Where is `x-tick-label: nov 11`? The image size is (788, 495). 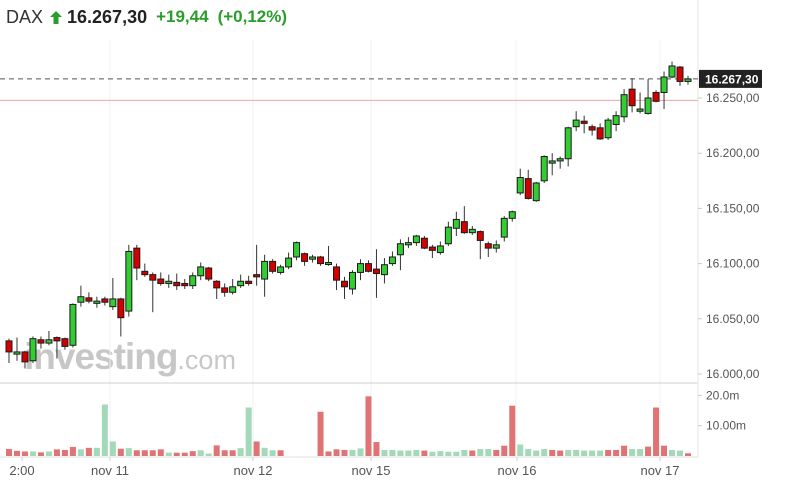 x-tick-label: nov 11 is located at coordinates (110, 470).